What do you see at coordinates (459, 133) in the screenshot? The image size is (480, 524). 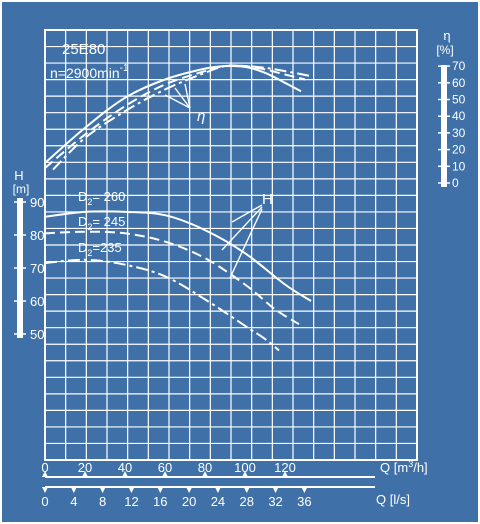 I see `eta-tick-label: 30` at bounding box center [459, 133].